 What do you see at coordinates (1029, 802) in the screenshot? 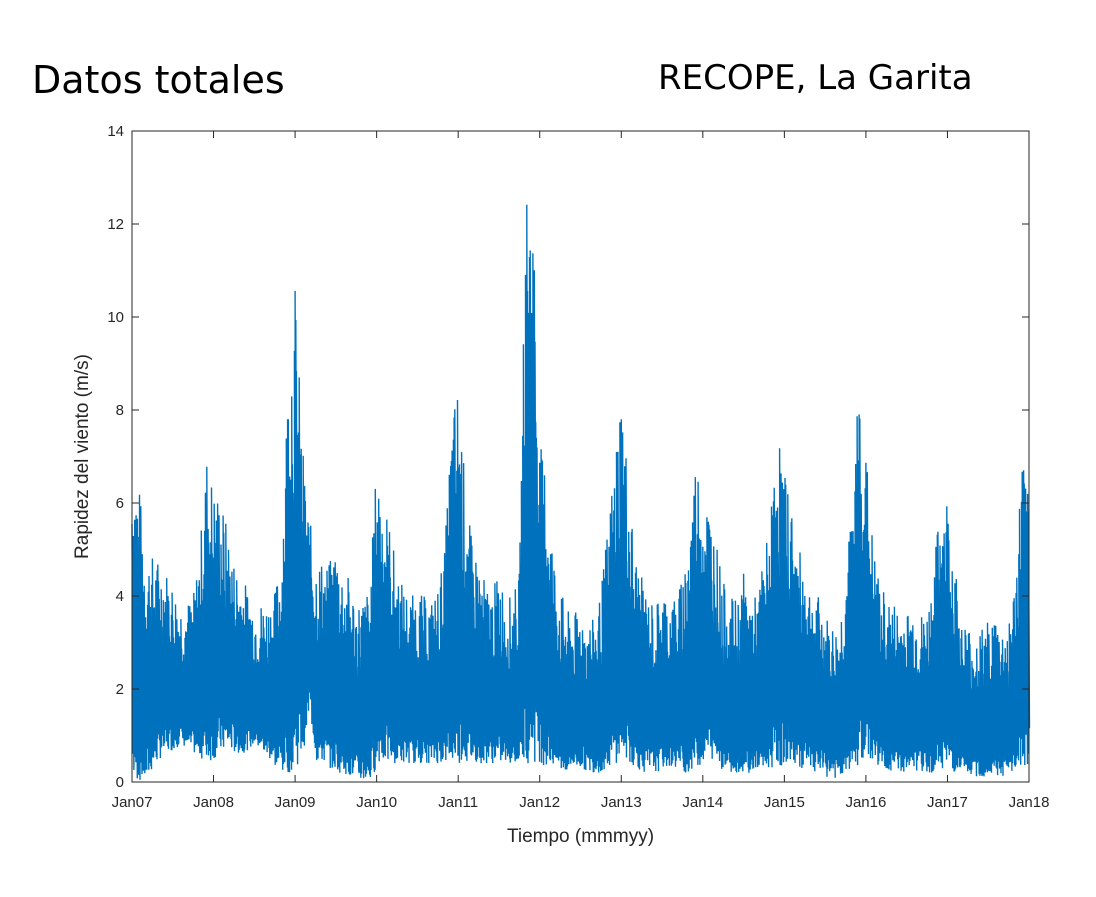
I see `x-tick-label: Jan18` at bounding box center [1029, 802].